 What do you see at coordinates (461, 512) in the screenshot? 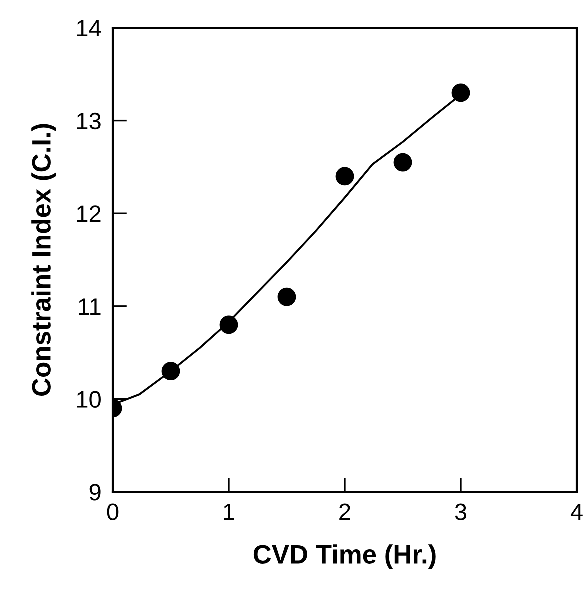
I see `x-tick-label: 3` at bounding box center [461, 512].